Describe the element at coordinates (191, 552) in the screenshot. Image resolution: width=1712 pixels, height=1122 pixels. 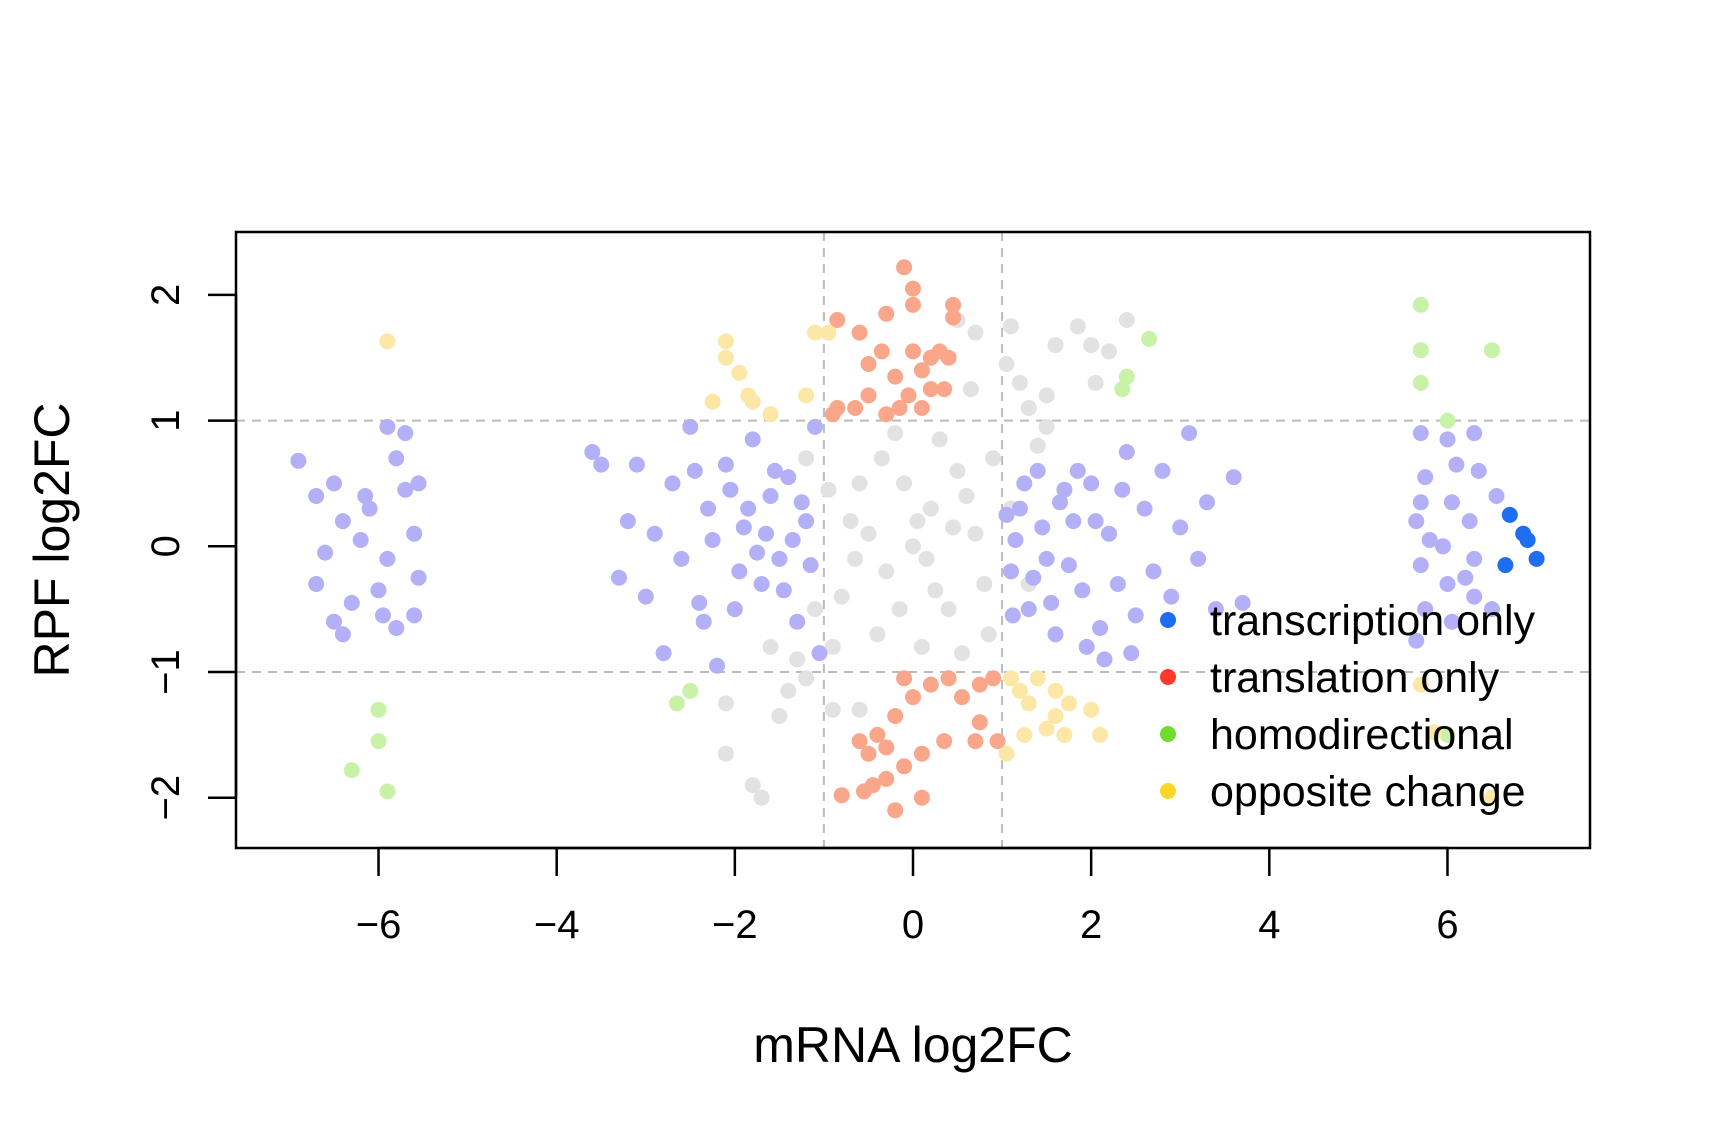
I see `y-axis: −2 −1 0 1 2` at that location.